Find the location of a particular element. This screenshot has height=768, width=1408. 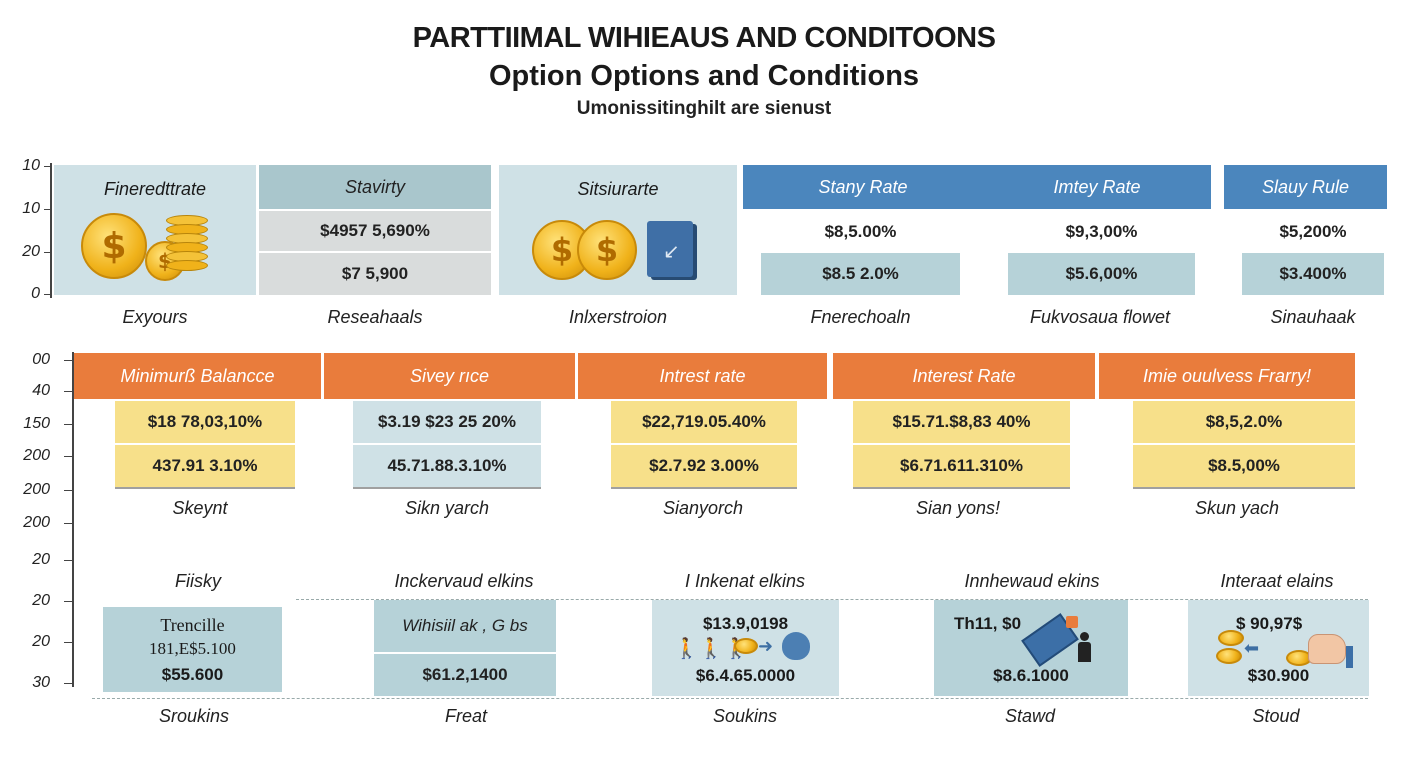

row1-panel4-header-1: Stany Rate is located at coordinates (863, 187).